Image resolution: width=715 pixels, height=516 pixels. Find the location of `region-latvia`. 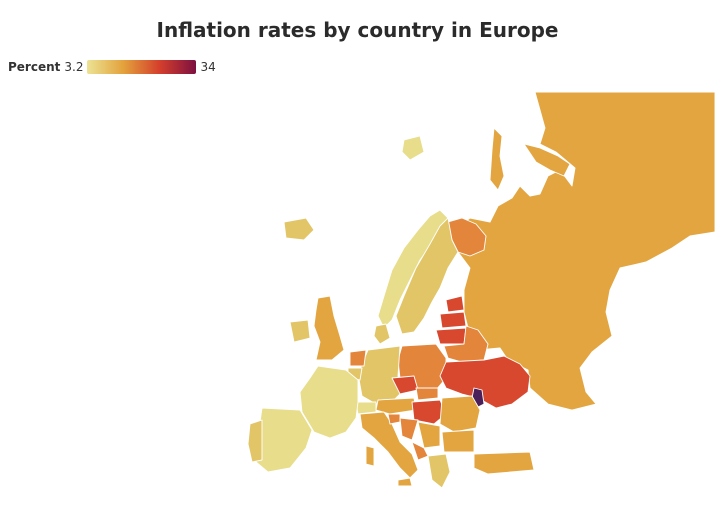

region-latvia is located at coordinates (453, 320).